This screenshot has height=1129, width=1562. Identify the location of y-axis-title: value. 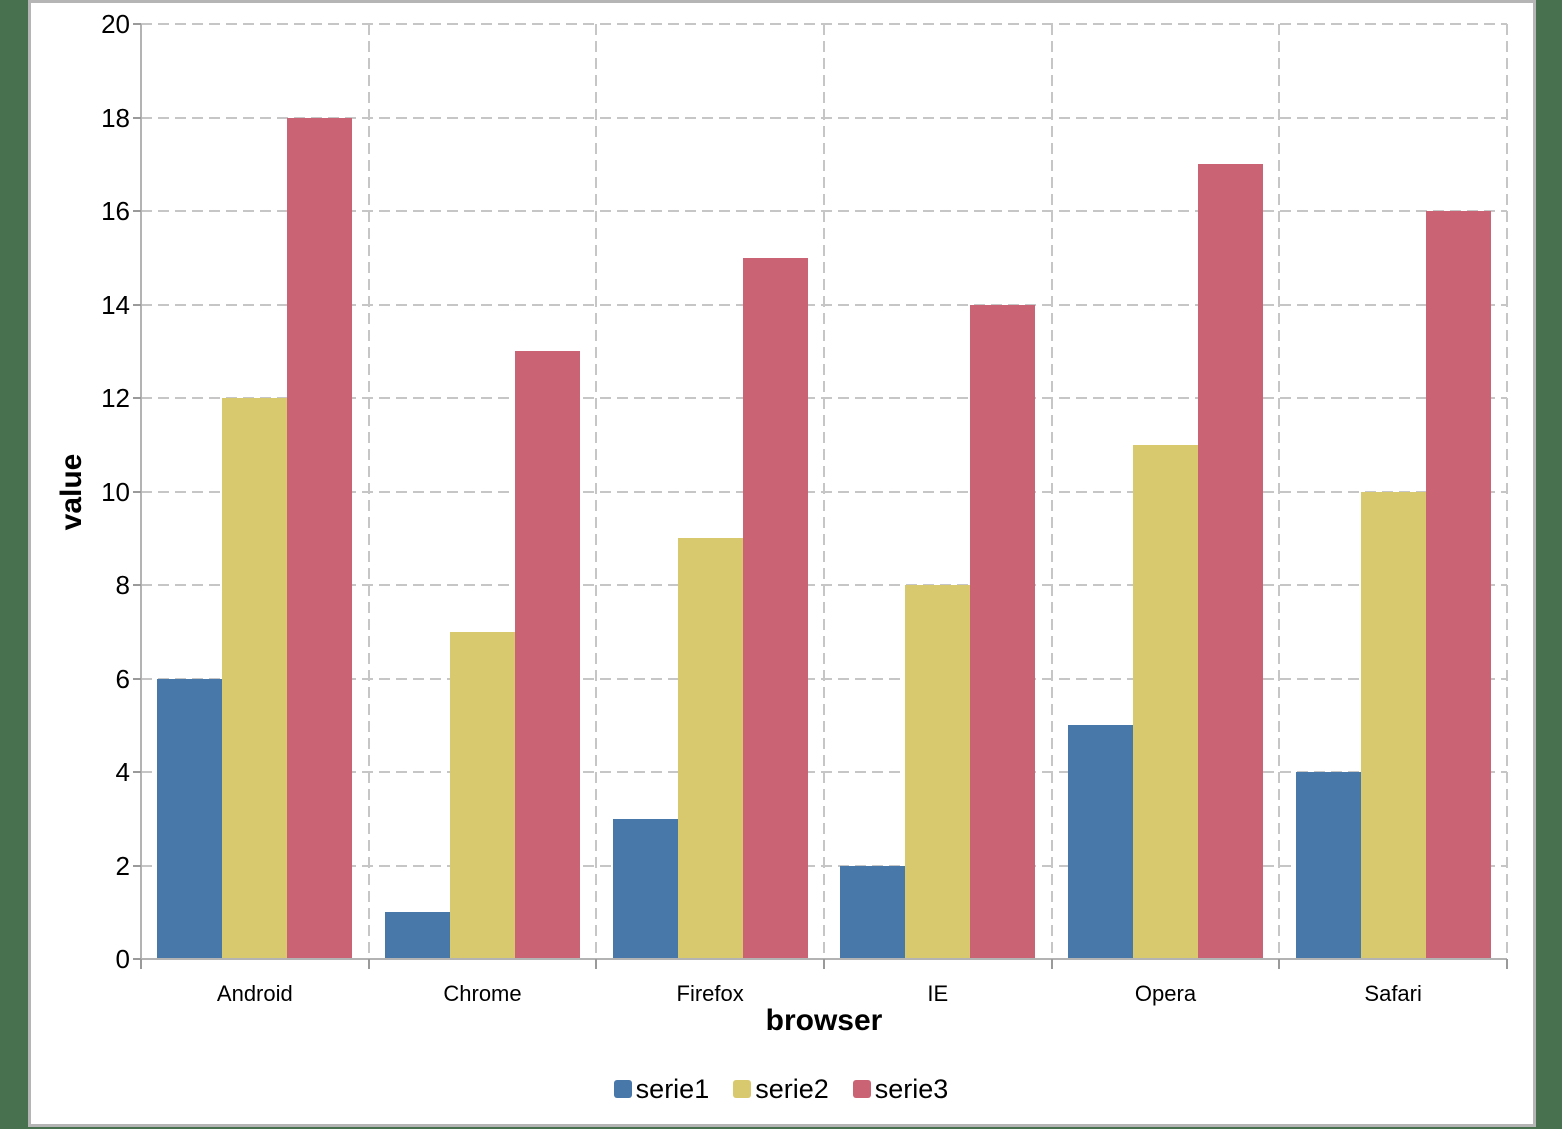
(71, 491).